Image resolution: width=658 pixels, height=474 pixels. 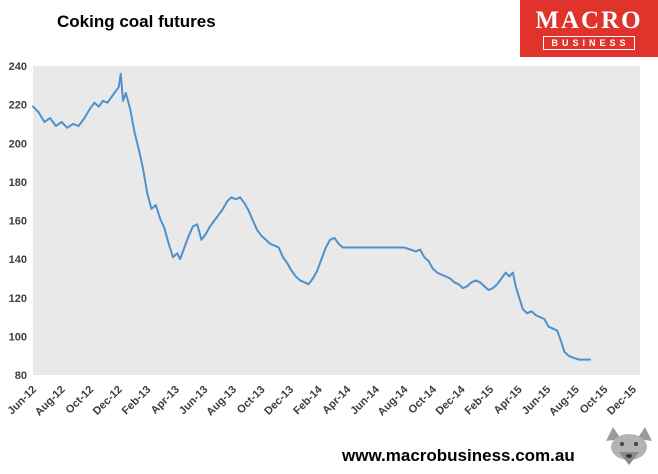 What do you see at coordinates (308, 400) in the screenshot?
I see `x-tick-label: Feb-14` at bounding box center [308, 400].